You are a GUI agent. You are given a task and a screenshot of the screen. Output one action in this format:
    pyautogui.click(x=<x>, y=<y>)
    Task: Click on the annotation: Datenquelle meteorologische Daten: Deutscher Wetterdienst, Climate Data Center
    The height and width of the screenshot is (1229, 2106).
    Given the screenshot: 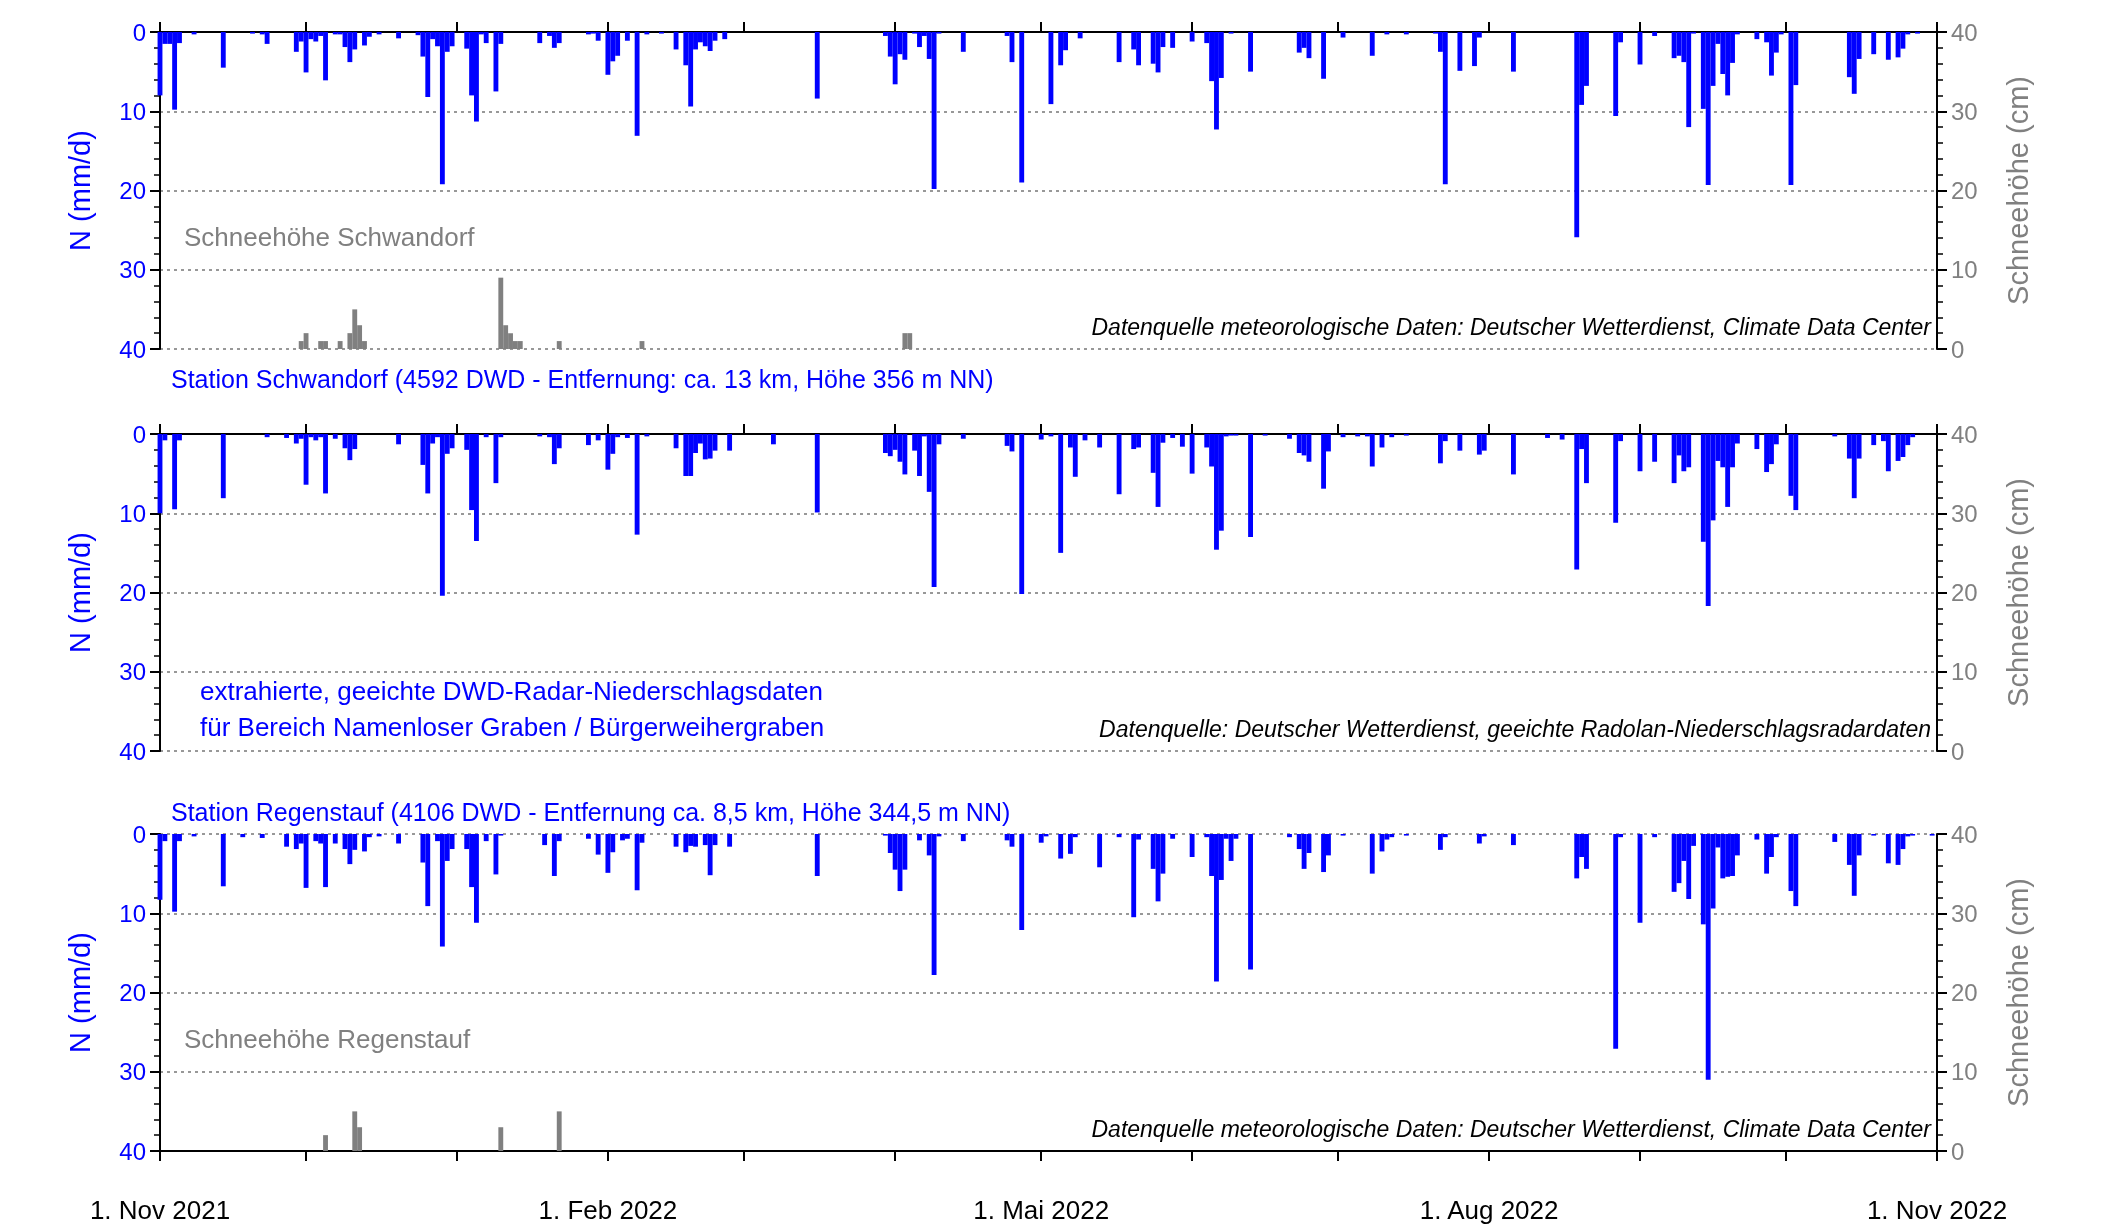 What is the action you would take?
    pyautogui.click(x=1512, y=326)
    